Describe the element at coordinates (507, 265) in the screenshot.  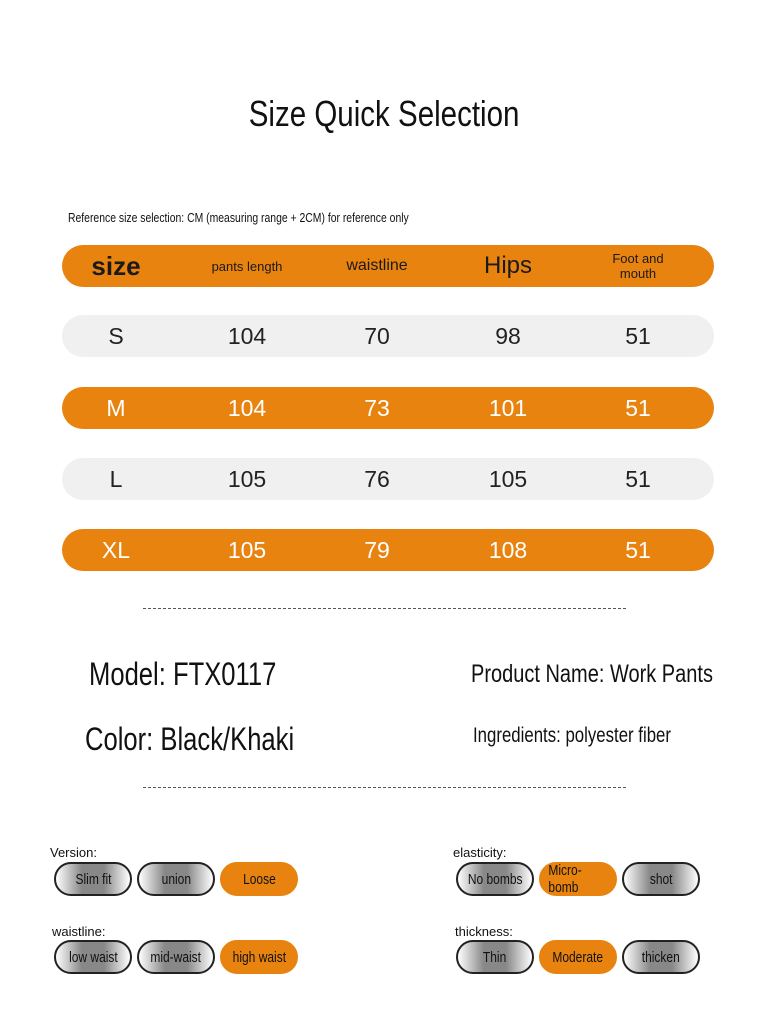
I see `header-hips: Hips` at that location.